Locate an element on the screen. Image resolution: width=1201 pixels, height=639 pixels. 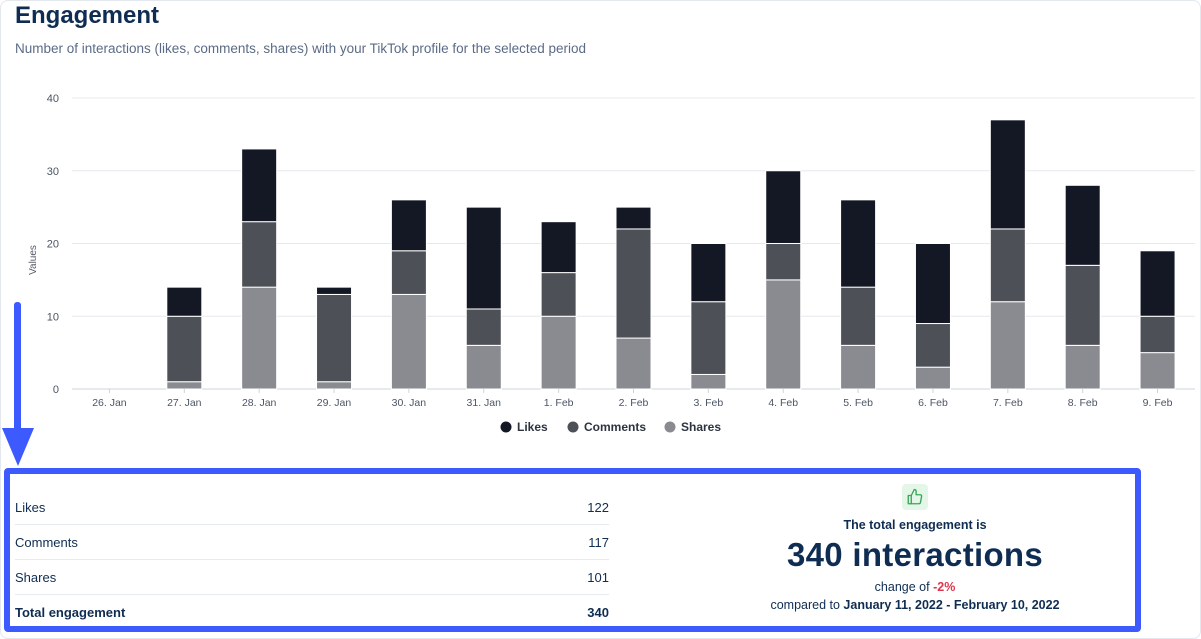
change-value: -2% is located at coordinates (944, 587).